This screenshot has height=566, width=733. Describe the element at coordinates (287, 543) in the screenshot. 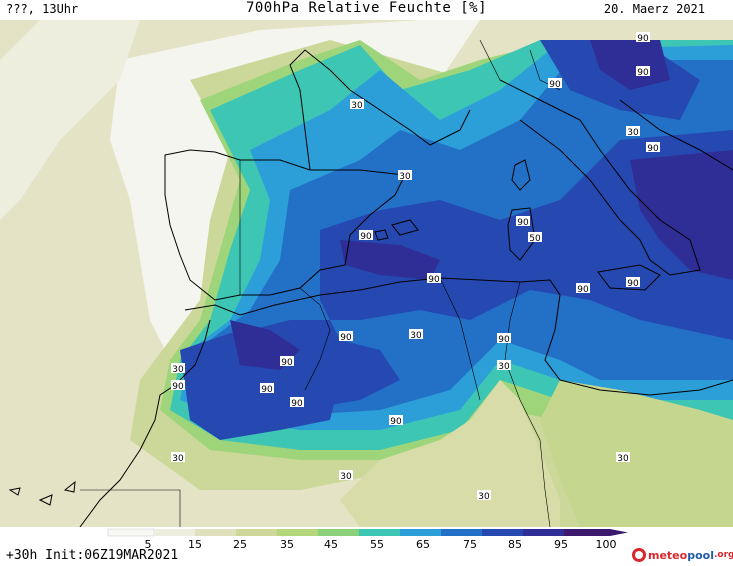

I see `colorbar-tick: 35` at that location.